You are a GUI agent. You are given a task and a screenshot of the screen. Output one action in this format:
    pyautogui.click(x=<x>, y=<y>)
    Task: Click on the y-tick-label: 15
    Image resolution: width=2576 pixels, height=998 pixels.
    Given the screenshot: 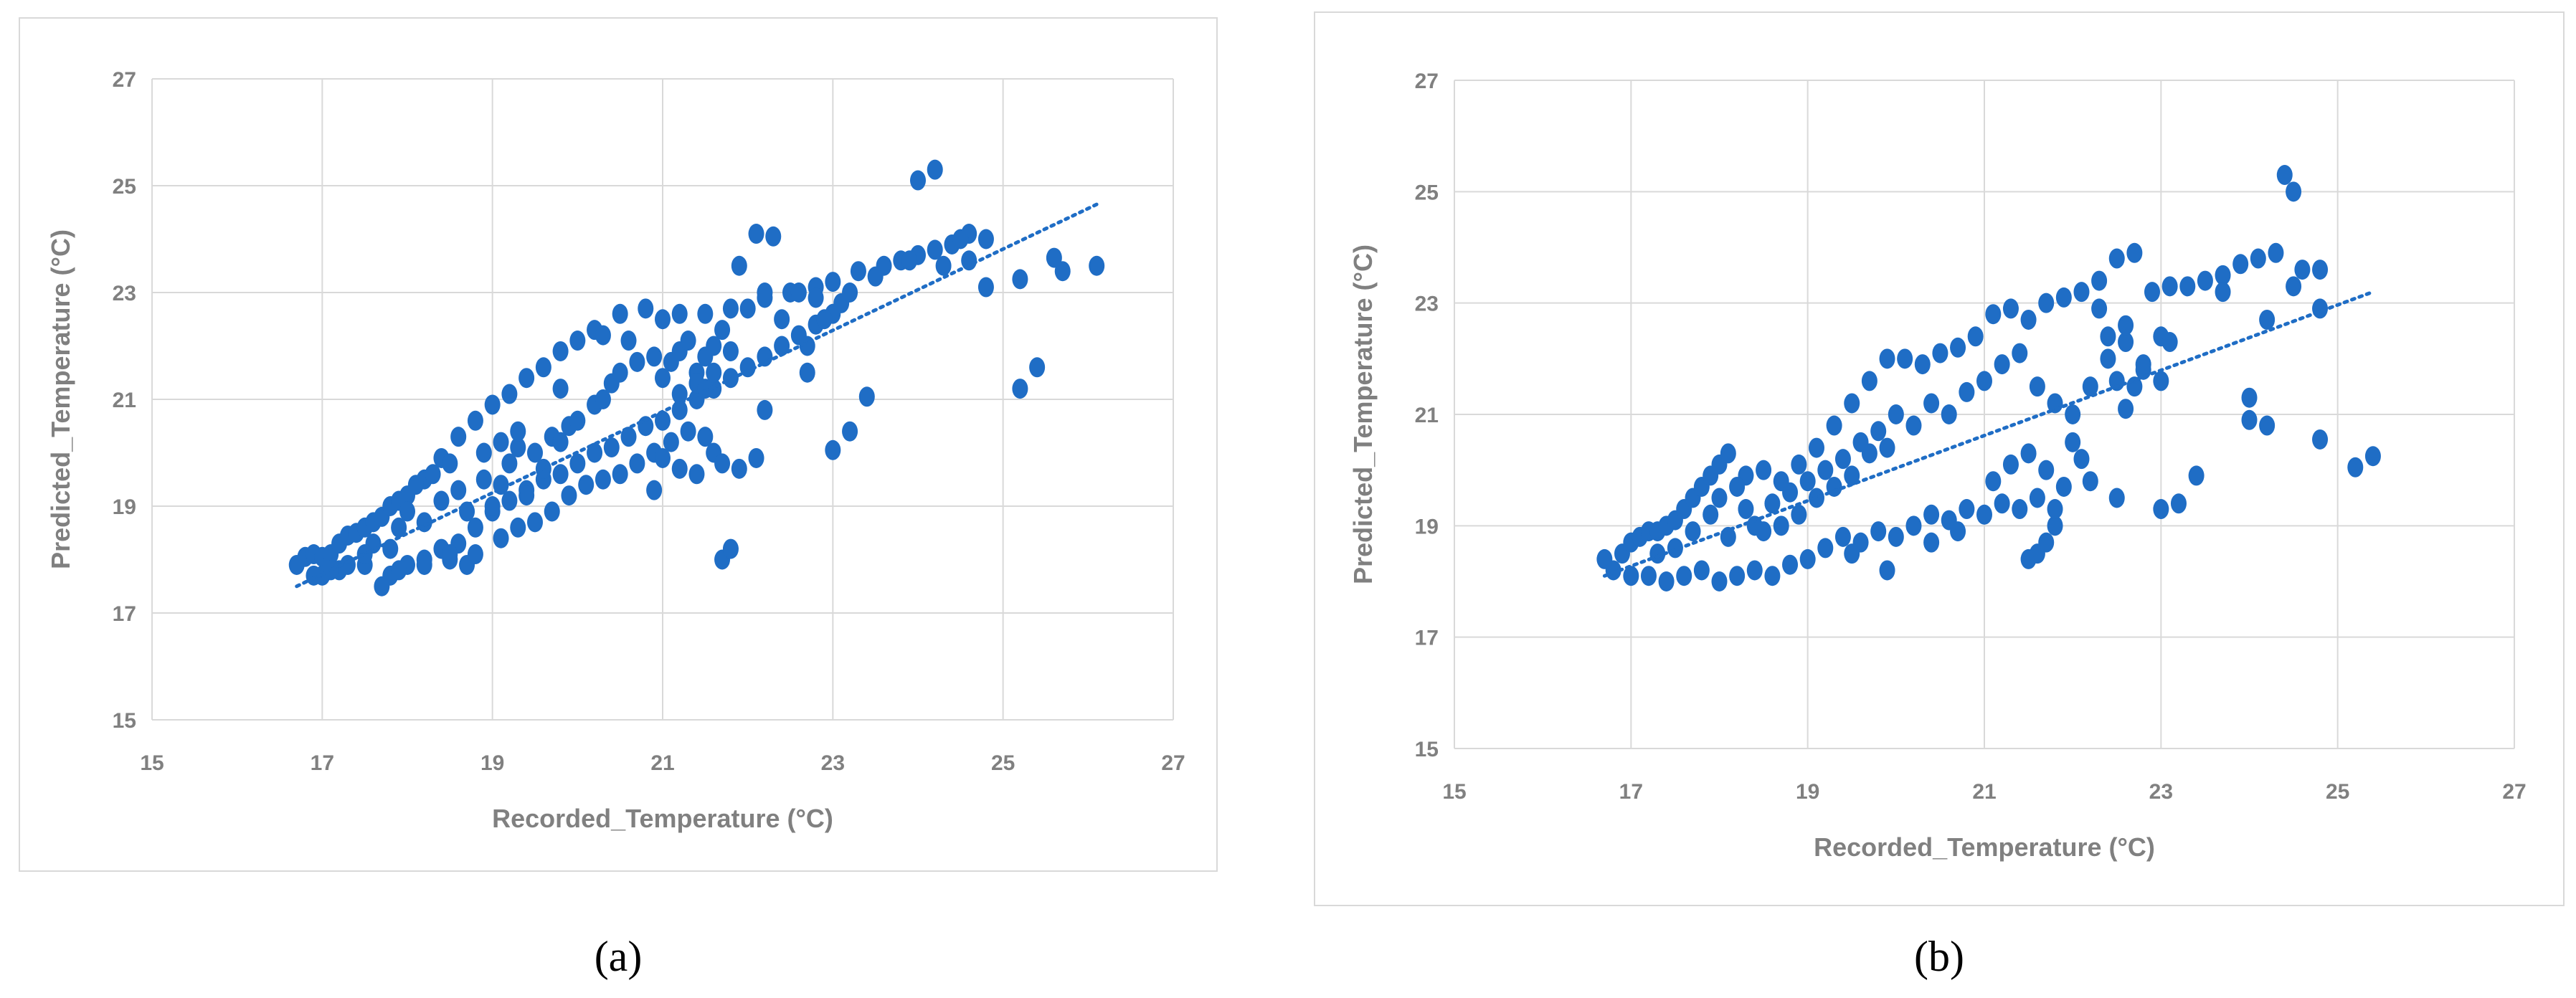 What is the action you would take?
    pyautogui.click(x=124, y=721)
    